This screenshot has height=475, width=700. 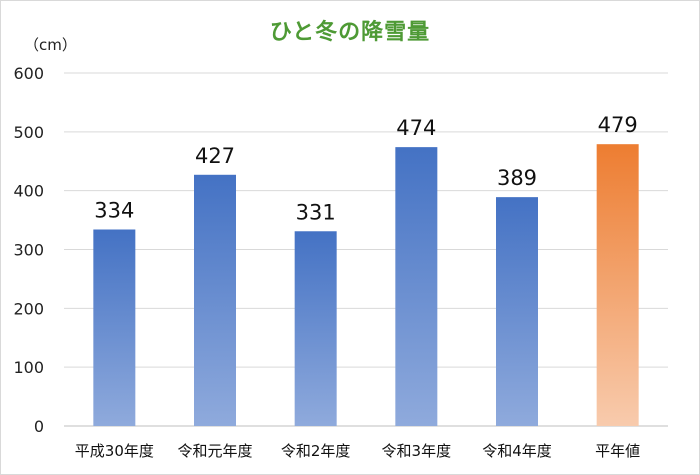 What do you see at coordinates (416, 128) in the screenshot?
I see `data-label: 474` at bounding box center [416, 128].